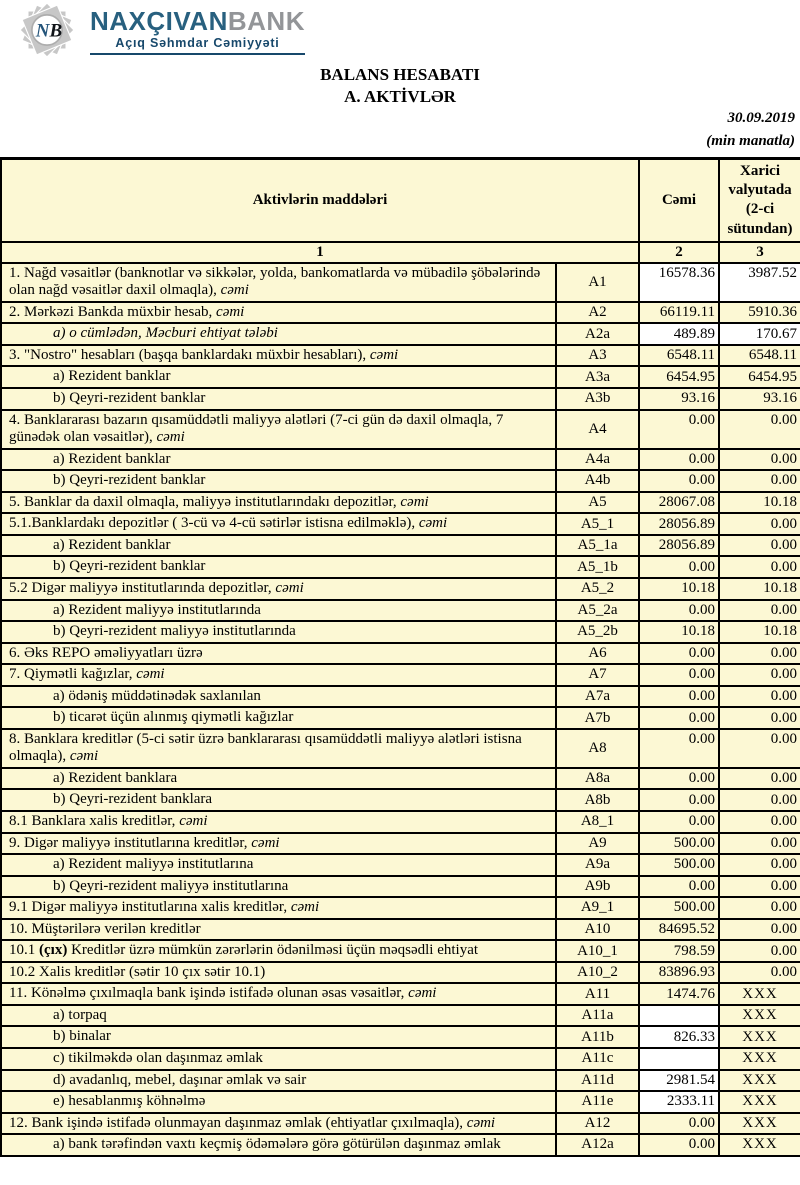  What do you see at coordinates (597, 355) in the screenshot?
I see `row-code: A3` at bounding box center [597, 355].